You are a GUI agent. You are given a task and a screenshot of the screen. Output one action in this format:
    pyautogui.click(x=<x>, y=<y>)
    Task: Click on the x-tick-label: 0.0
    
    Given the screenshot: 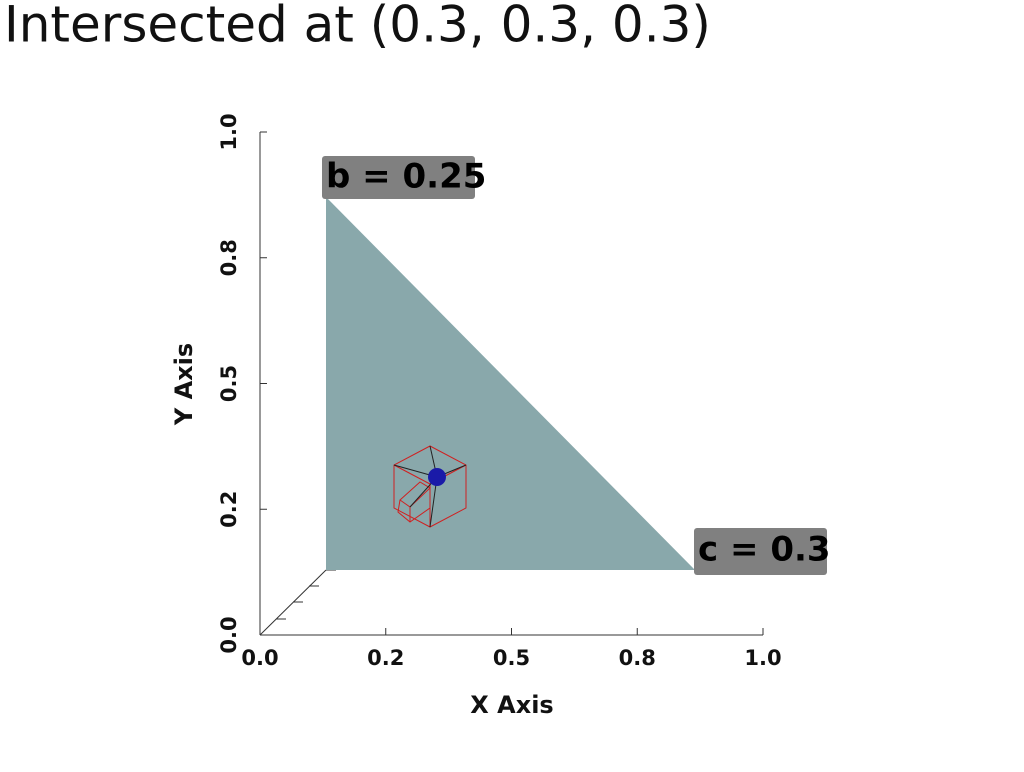 What is the action you would take?
    pyautogui.click(x=259, y=658)
    